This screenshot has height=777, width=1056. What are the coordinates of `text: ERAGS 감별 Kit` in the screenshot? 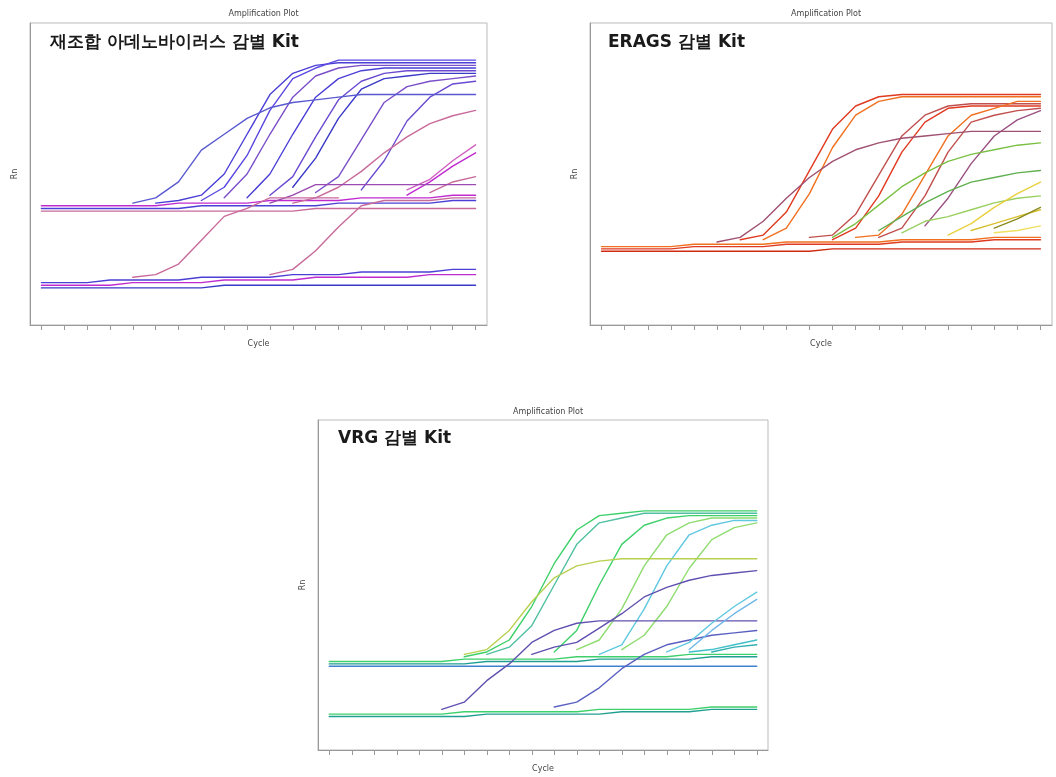 It's located at (677, 40).